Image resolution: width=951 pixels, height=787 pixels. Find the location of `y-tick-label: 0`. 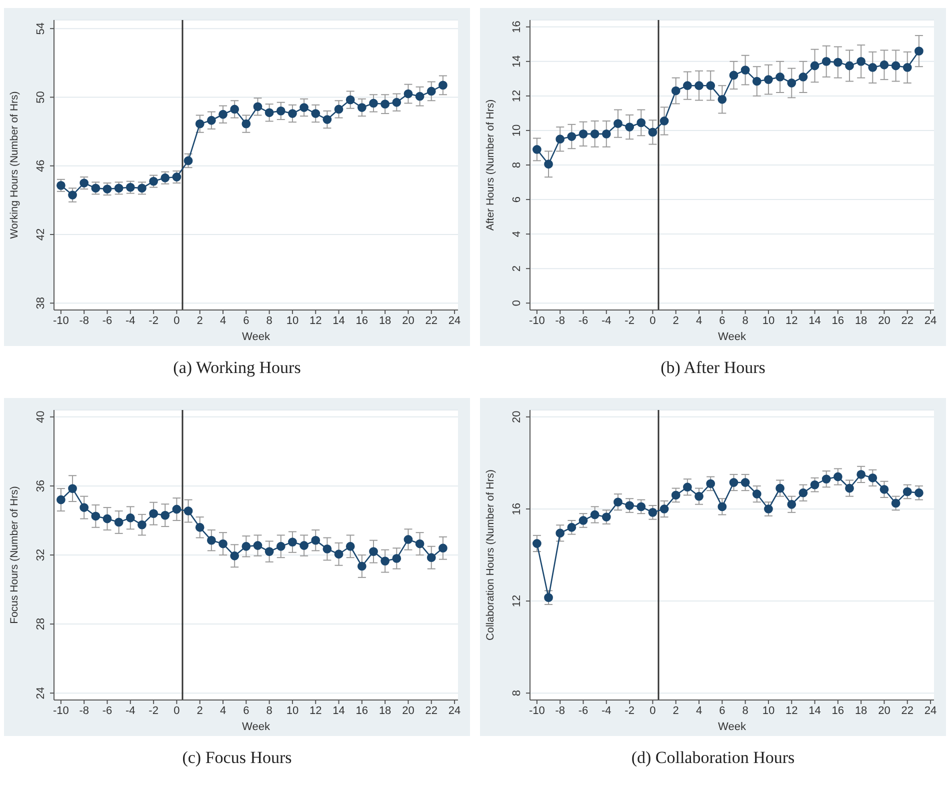

y-tick-label: 0 is located at coordinates (517, 303).